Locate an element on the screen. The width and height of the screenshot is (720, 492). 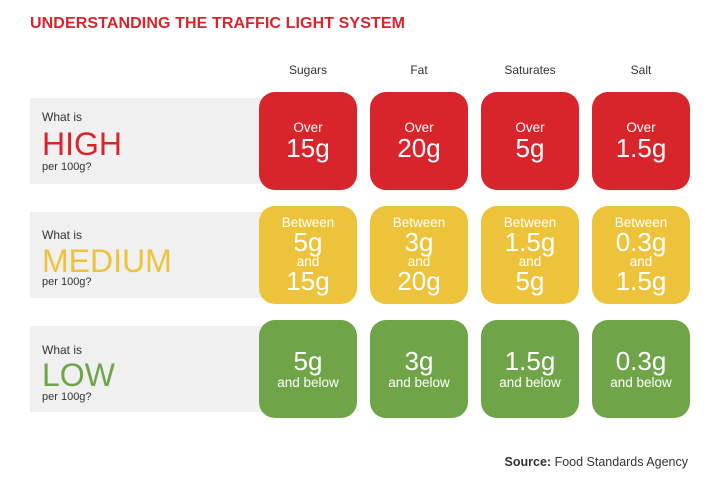
row-label-medium: What is MEDIUM per 100g? is located at coordinates (150, 255).